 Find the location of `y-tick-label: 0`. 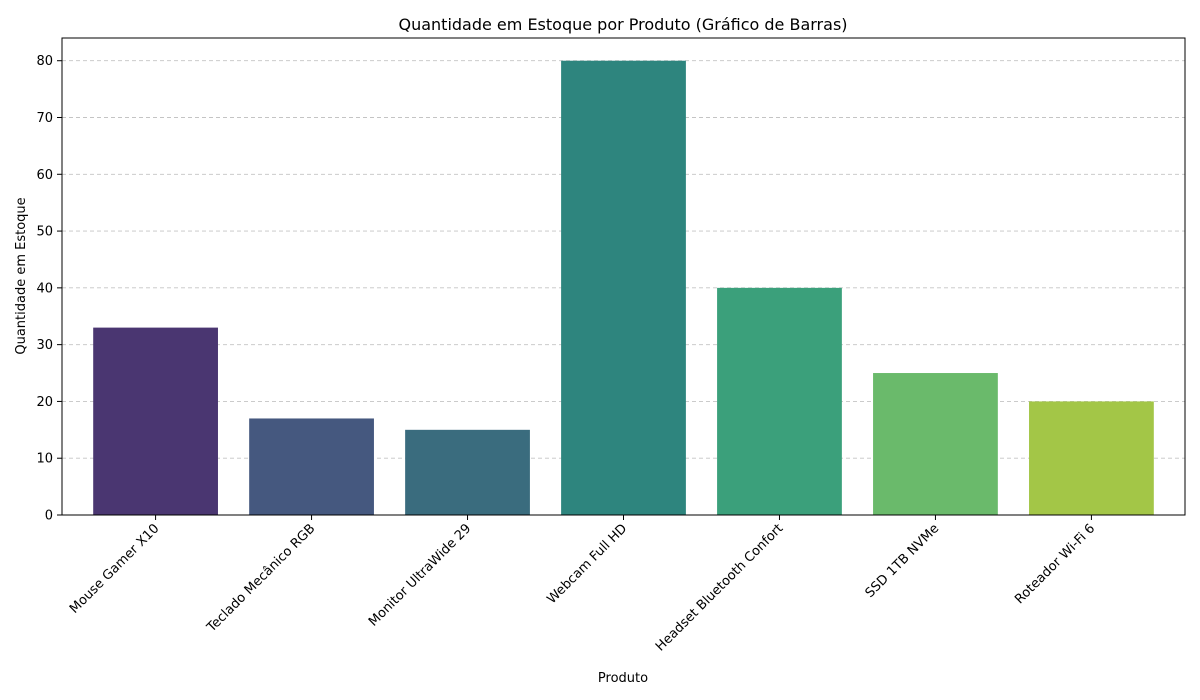

y-tick-label: 0 is located at coordinates (49, 516).